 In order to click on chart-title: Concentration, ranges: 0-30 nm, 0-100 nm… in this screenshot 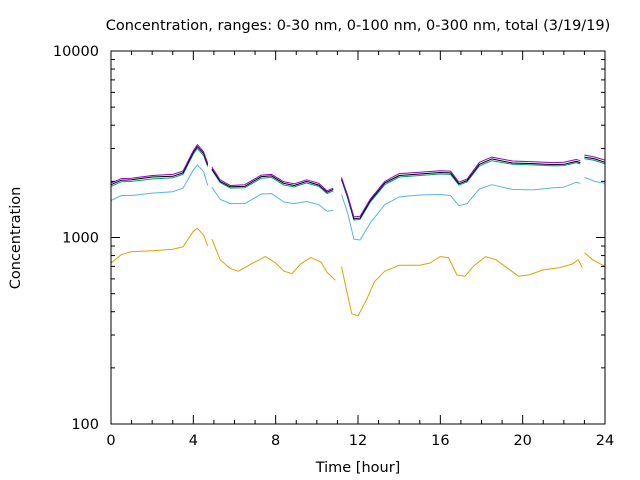, I will do `click(358, 26)`.